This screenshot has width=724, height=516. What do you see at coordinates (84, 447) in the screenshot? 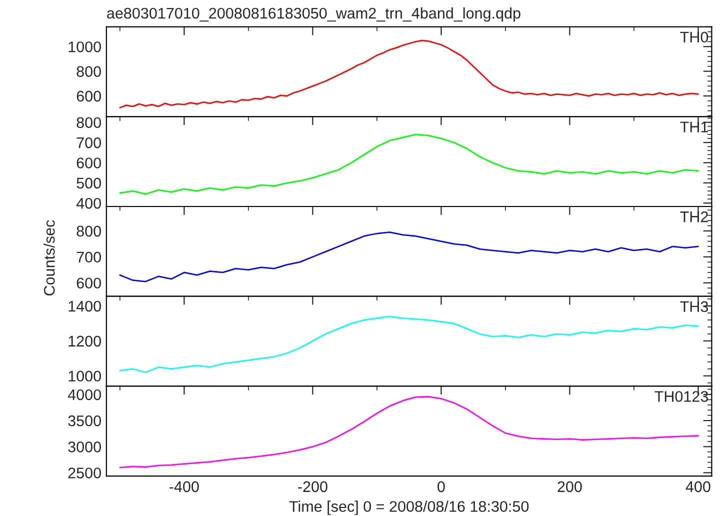
I see `y-tick-label: 3000` at bounding box center [84, 447].